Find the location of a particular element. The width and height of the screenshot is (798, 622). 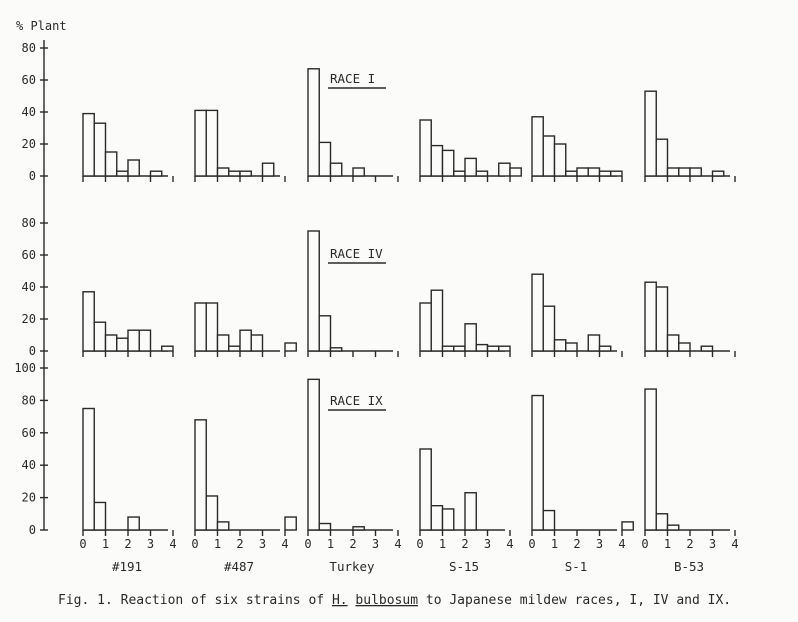

y-tick-label: 40 is located at coordinates (29, 112).